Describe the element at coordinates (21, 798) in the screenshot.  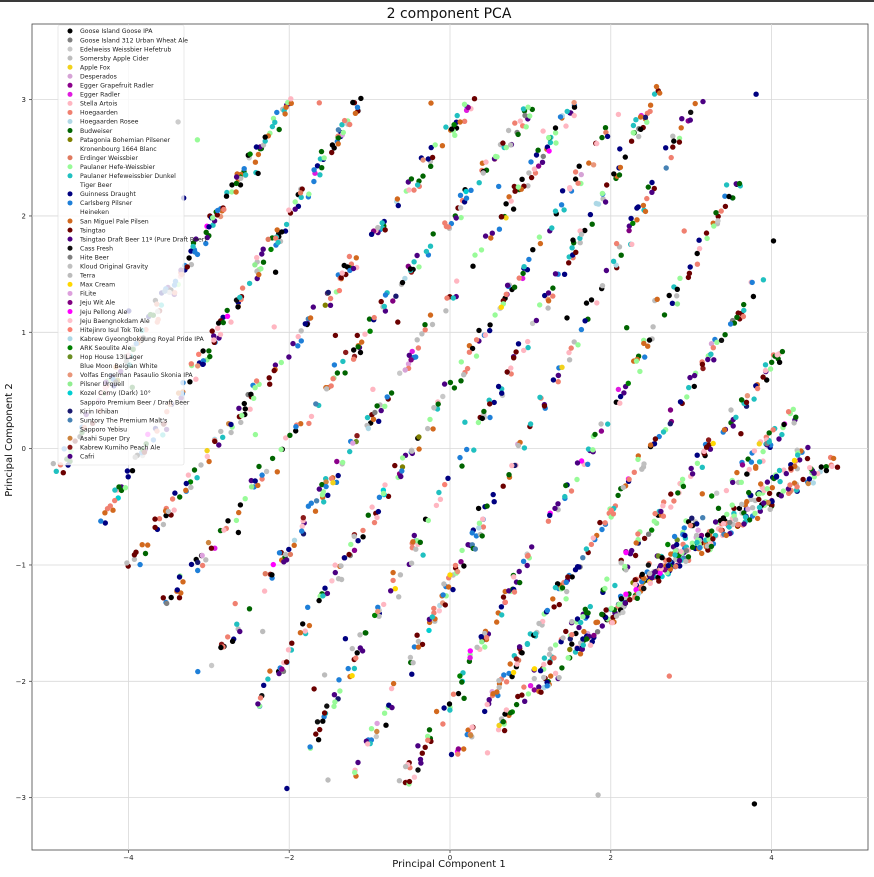
I see `y-tick-label: −3` at that location.